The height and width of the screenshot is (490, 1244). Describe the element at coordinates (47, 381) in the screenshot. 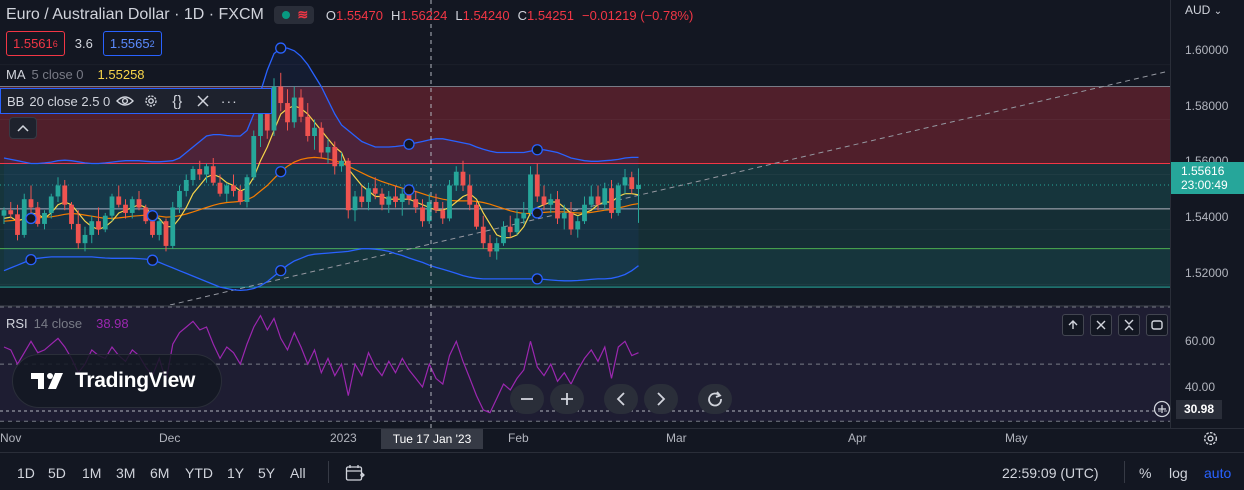

I see `tradingview-logo-icon` at that location.